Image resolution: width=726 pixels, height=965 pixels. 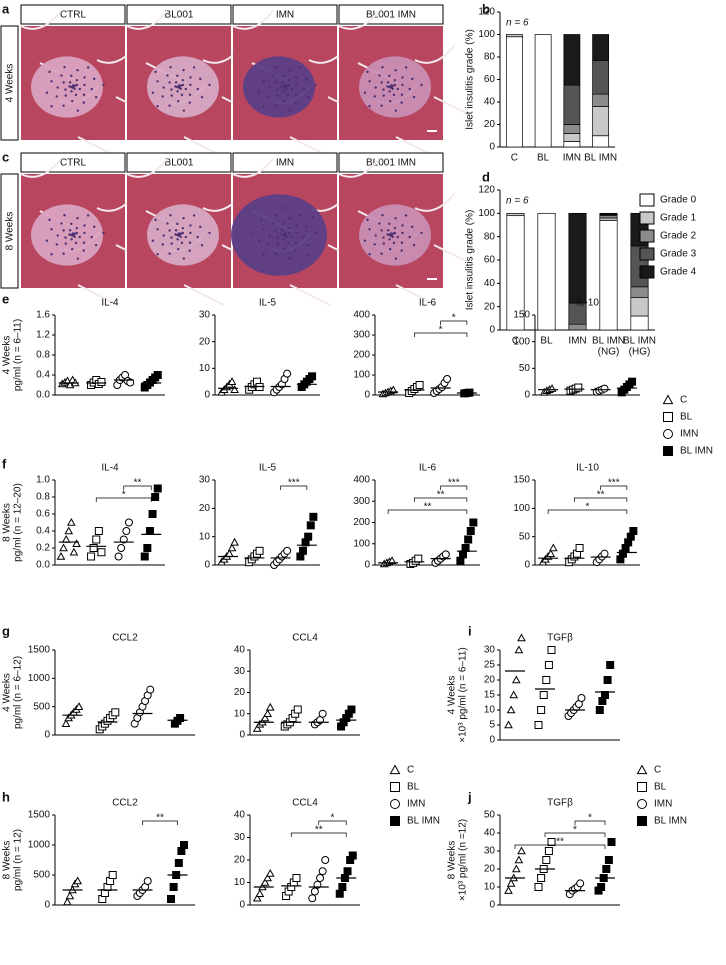 I want to click on panel-label: i, so click(x=470, y=630).